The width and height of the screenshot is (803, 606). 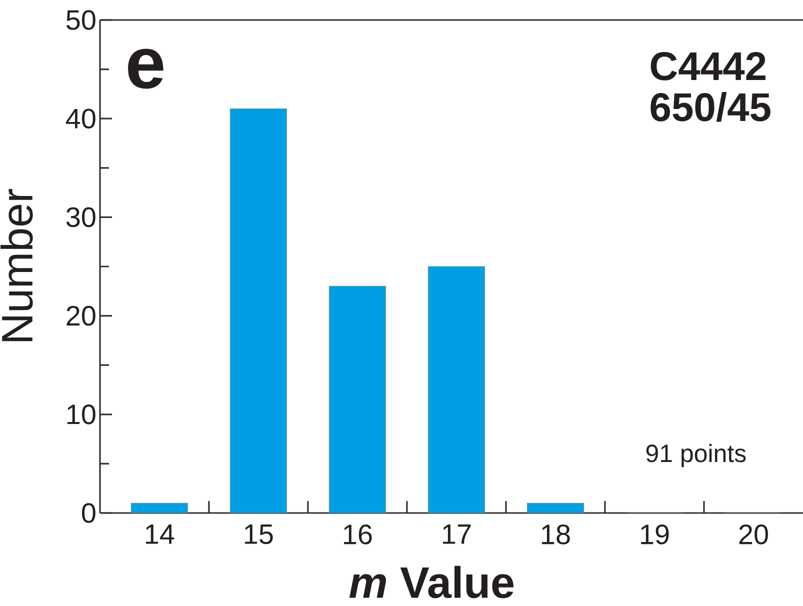 What do you see at coordinates (708, 66) in the screenshot?
I see `annotation: C4442` at bounding box center [708, 66].